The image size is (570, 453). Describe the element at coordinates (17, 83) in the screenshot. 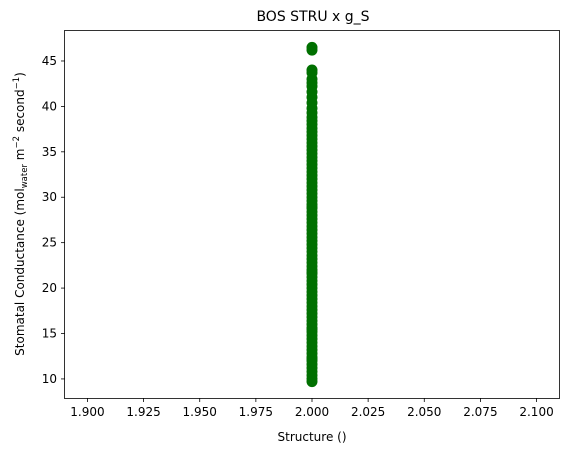

I see `y-label-superscript: −1` at that location.